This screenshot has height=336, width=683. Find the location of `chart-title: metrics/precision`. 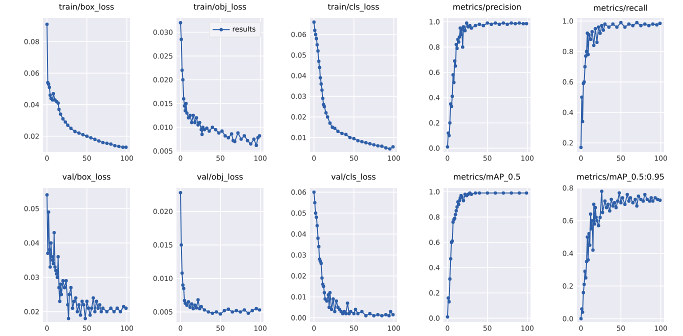

chart-title: metrics/precision is located at coordinates (487, 8).